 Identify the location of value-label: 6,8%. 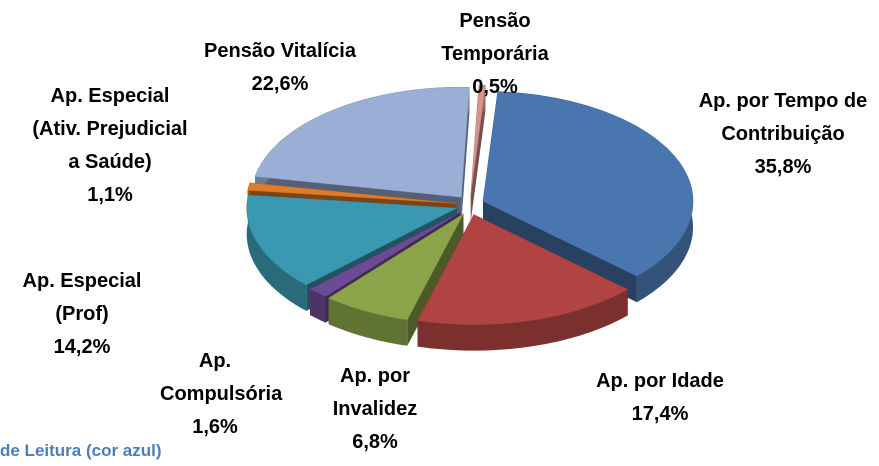
(375, 442).